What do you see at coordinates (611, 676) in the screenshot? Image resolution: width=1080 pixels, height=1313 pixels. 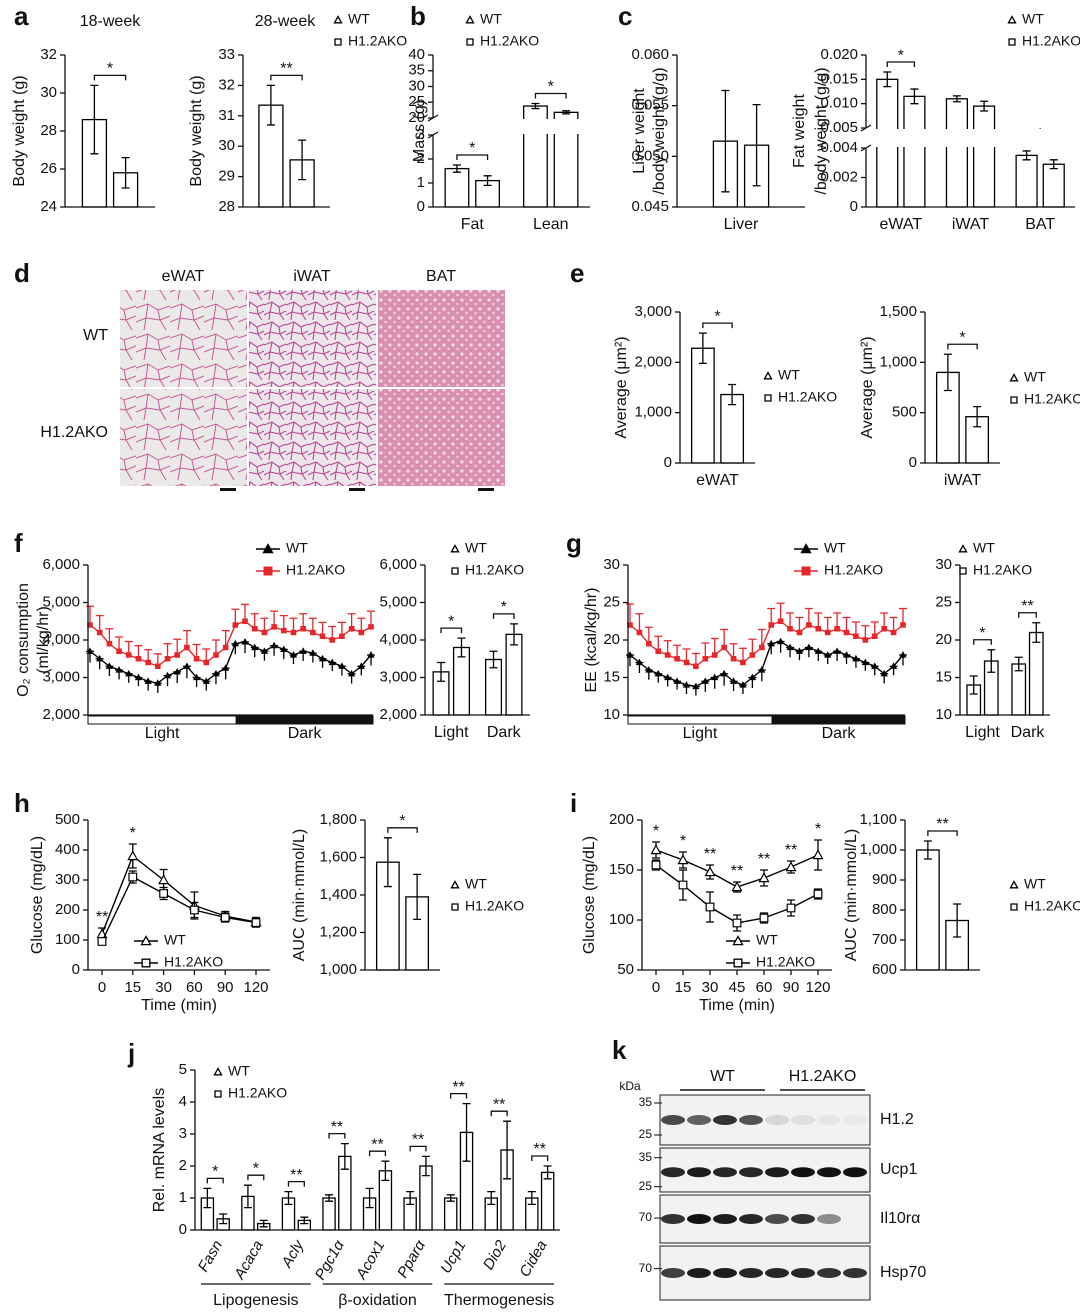 I see `y-tick-label: 15` at bounding box center [611, 676].